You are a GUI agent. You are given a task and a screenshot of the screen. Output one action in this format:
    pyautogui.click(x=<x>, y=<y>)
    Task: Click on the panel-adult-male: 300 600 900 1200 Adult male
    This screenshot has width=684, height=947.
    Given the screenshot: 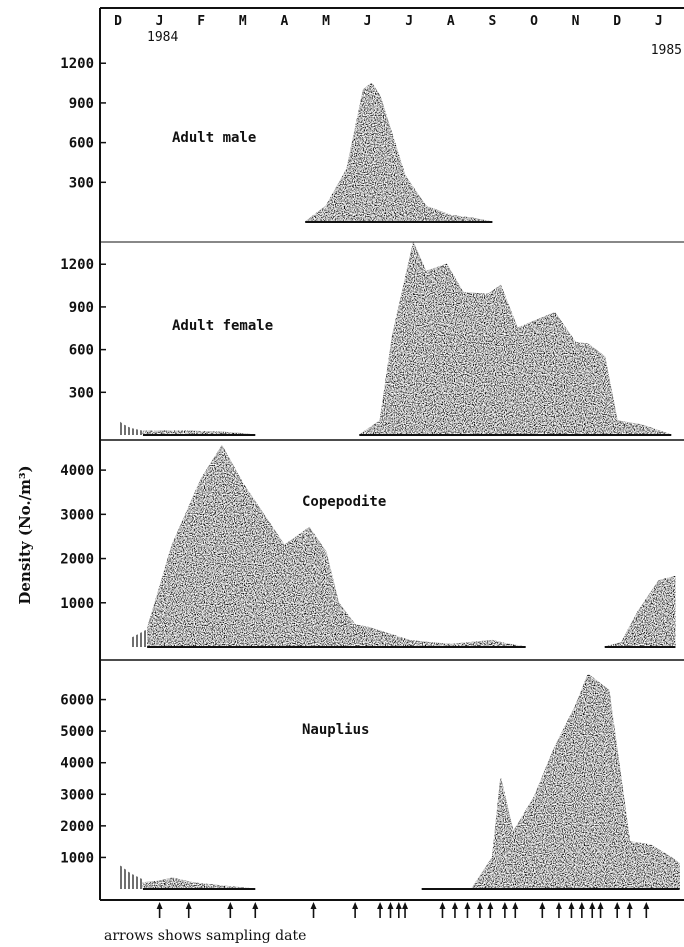 What is the action you would take?
    pyautogui.click(x=276, y=139)
    